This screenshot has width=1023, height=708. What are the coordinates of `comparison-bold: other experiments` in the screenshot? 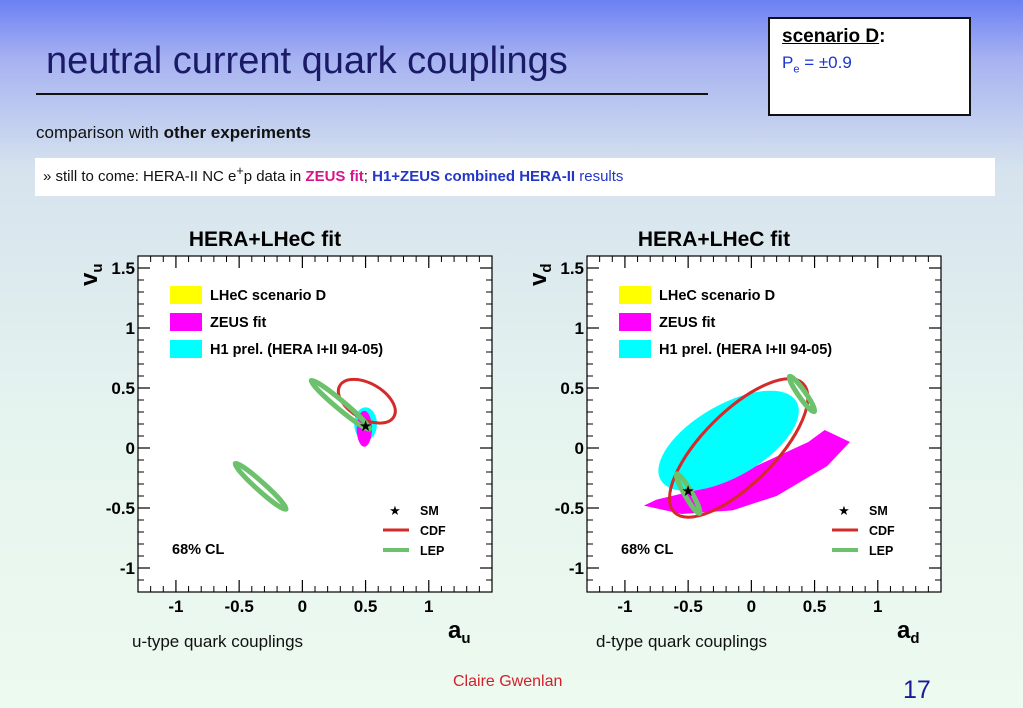 It's located at (237, 132).